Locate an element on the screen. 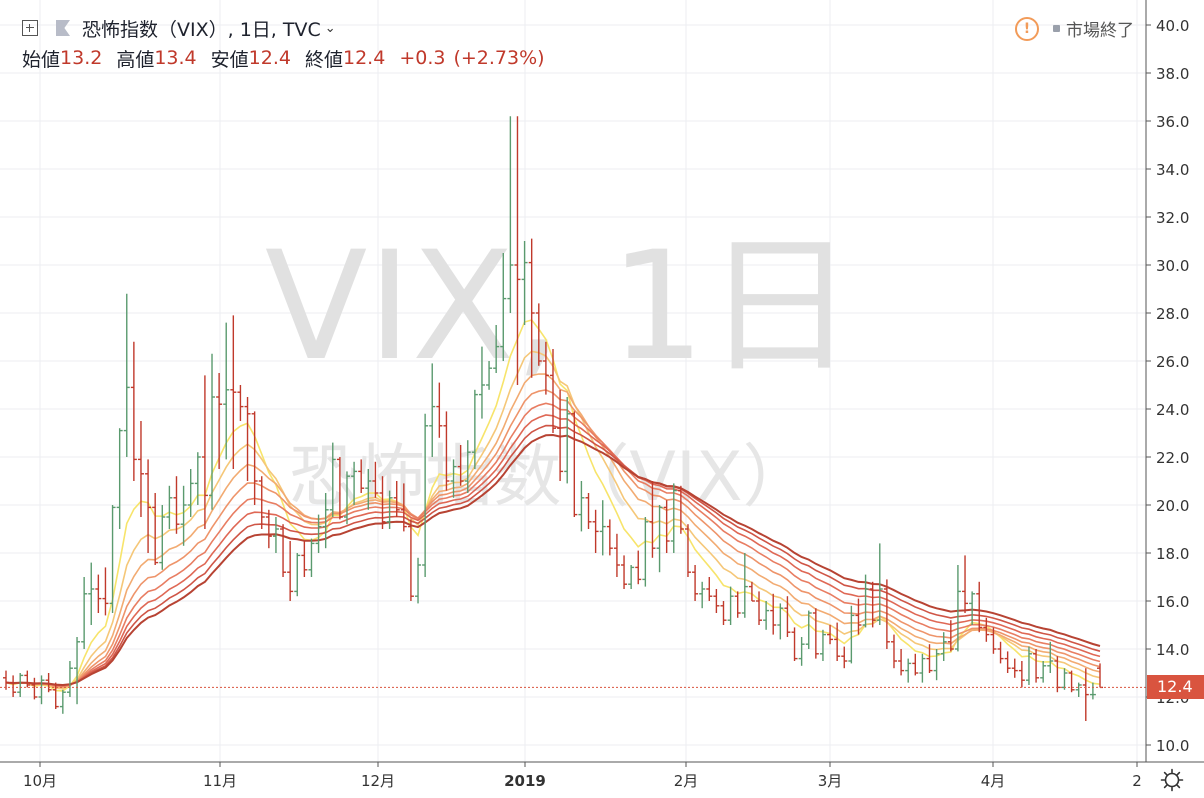  y-tick-label: 32.0 is located at coordinates (1172, 218).